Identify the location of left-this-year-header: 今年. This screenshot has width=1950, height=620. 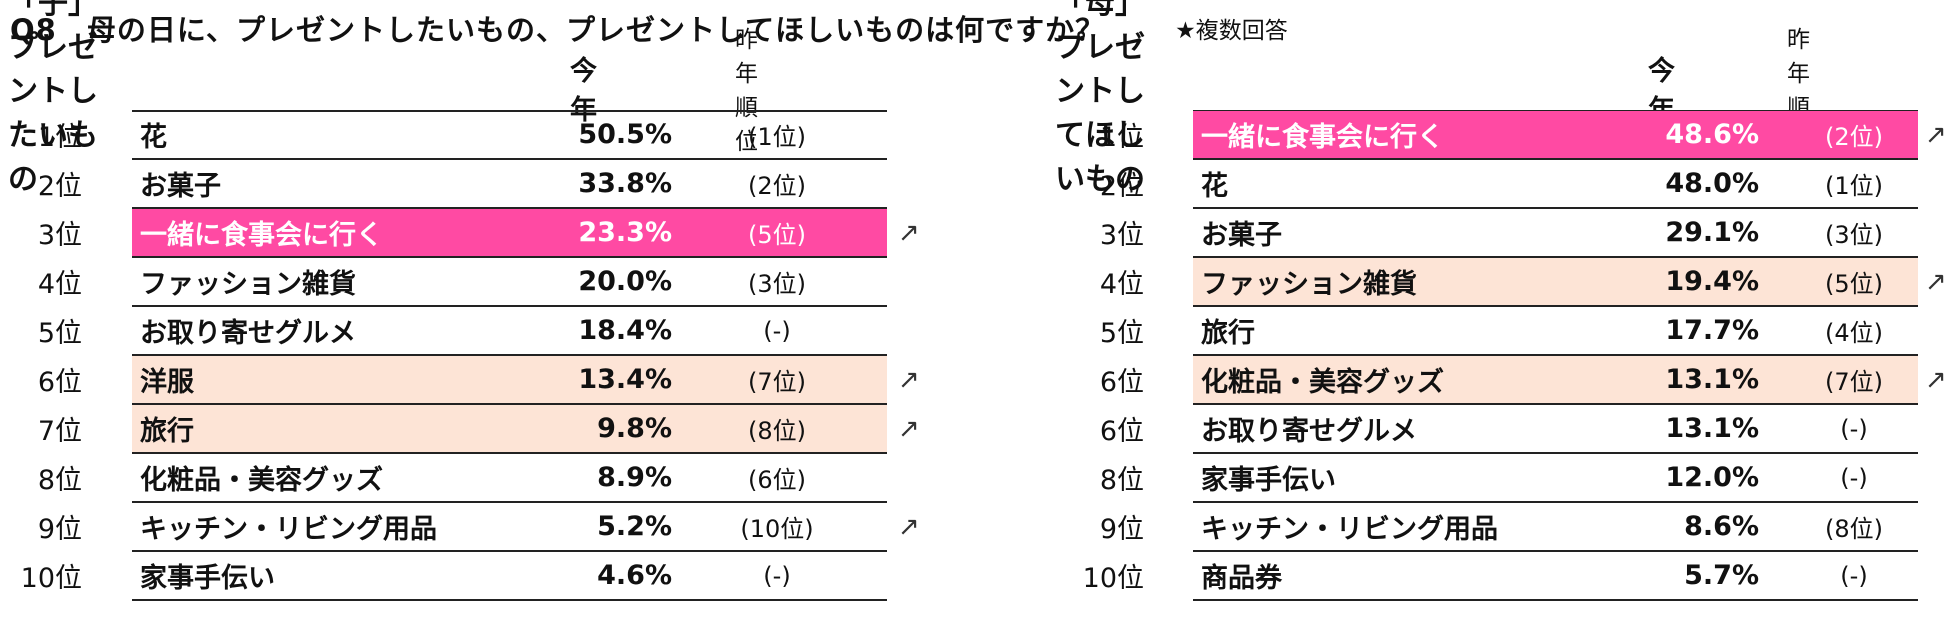
(583, 91).